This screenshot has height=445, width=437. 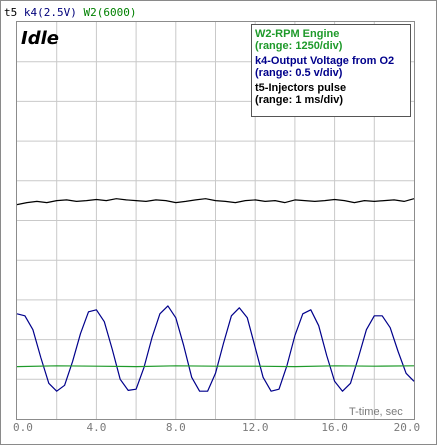 I want to click on t5-title: t5-Injectors pulse, so click(x=301, y=88).